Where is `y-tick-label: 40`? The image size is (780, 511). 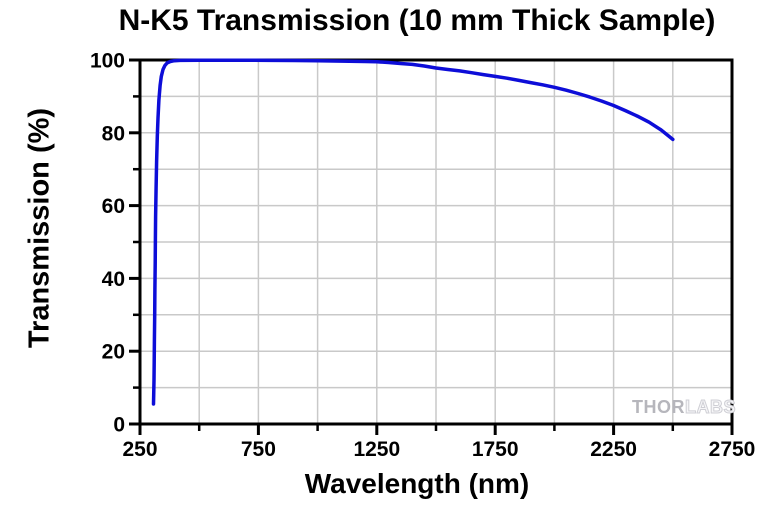 y-tick-label: 40 is located at coordinates (113, 279).